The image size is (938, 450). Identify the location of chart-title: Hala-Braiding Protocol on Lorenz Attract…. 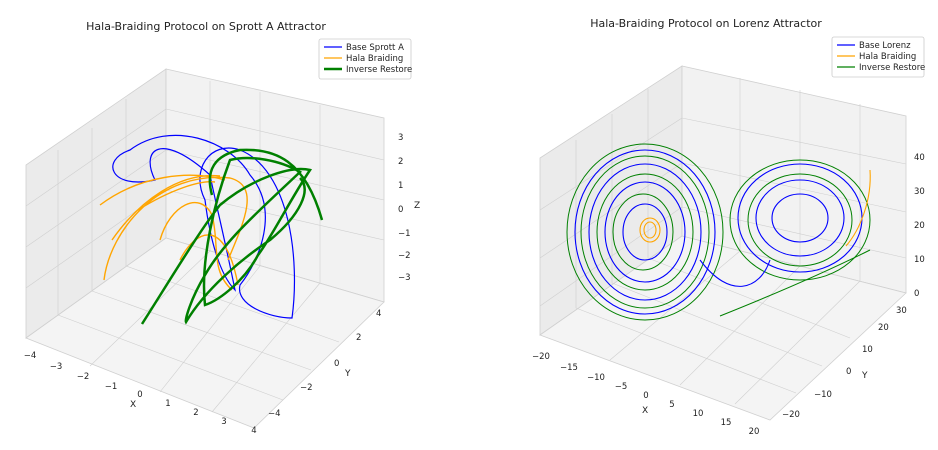
(706, 23).